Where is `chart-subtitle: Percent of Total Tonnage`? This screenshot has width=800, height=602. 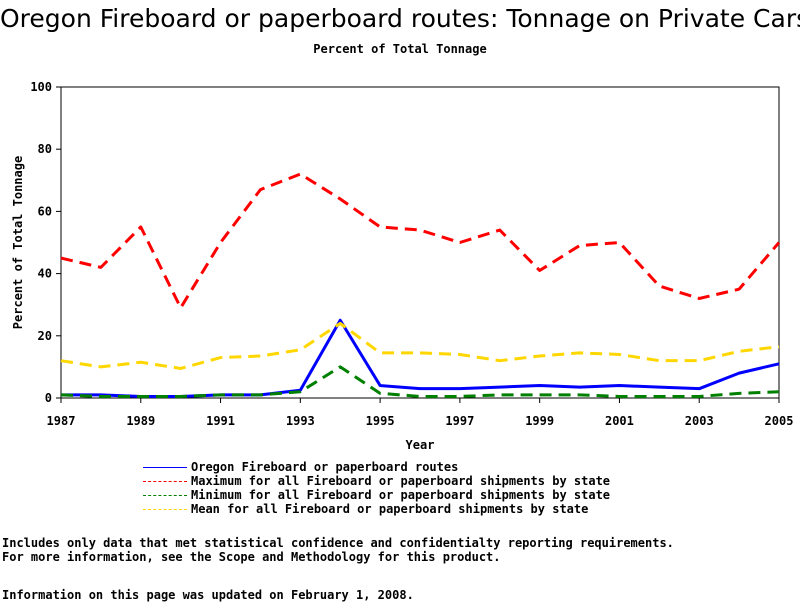
chart-subtitle: Percent of Total Tonnage is located at coordinates (400, 49).